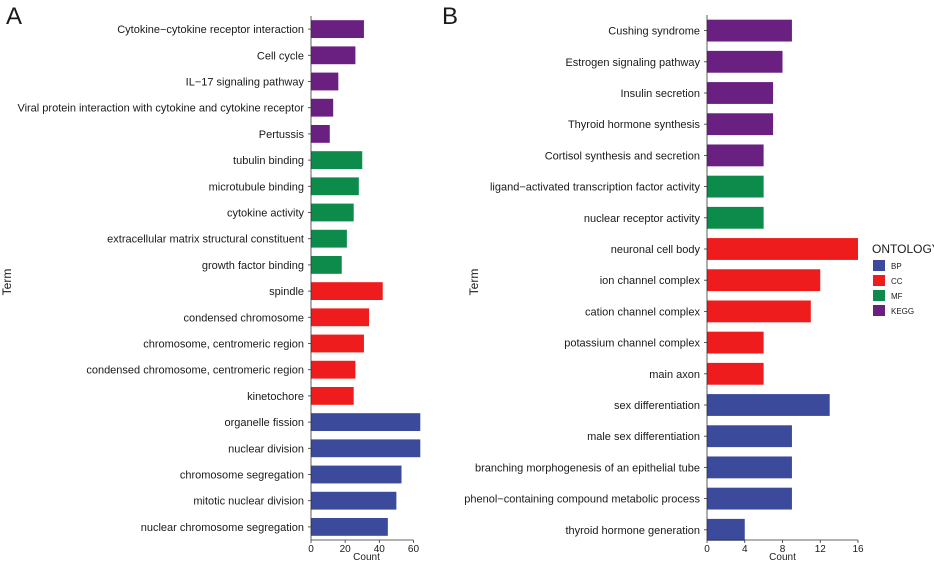 This screenshot has width=934, height=562. I want to click on category-label: cation channel complex, so click(642, 312).